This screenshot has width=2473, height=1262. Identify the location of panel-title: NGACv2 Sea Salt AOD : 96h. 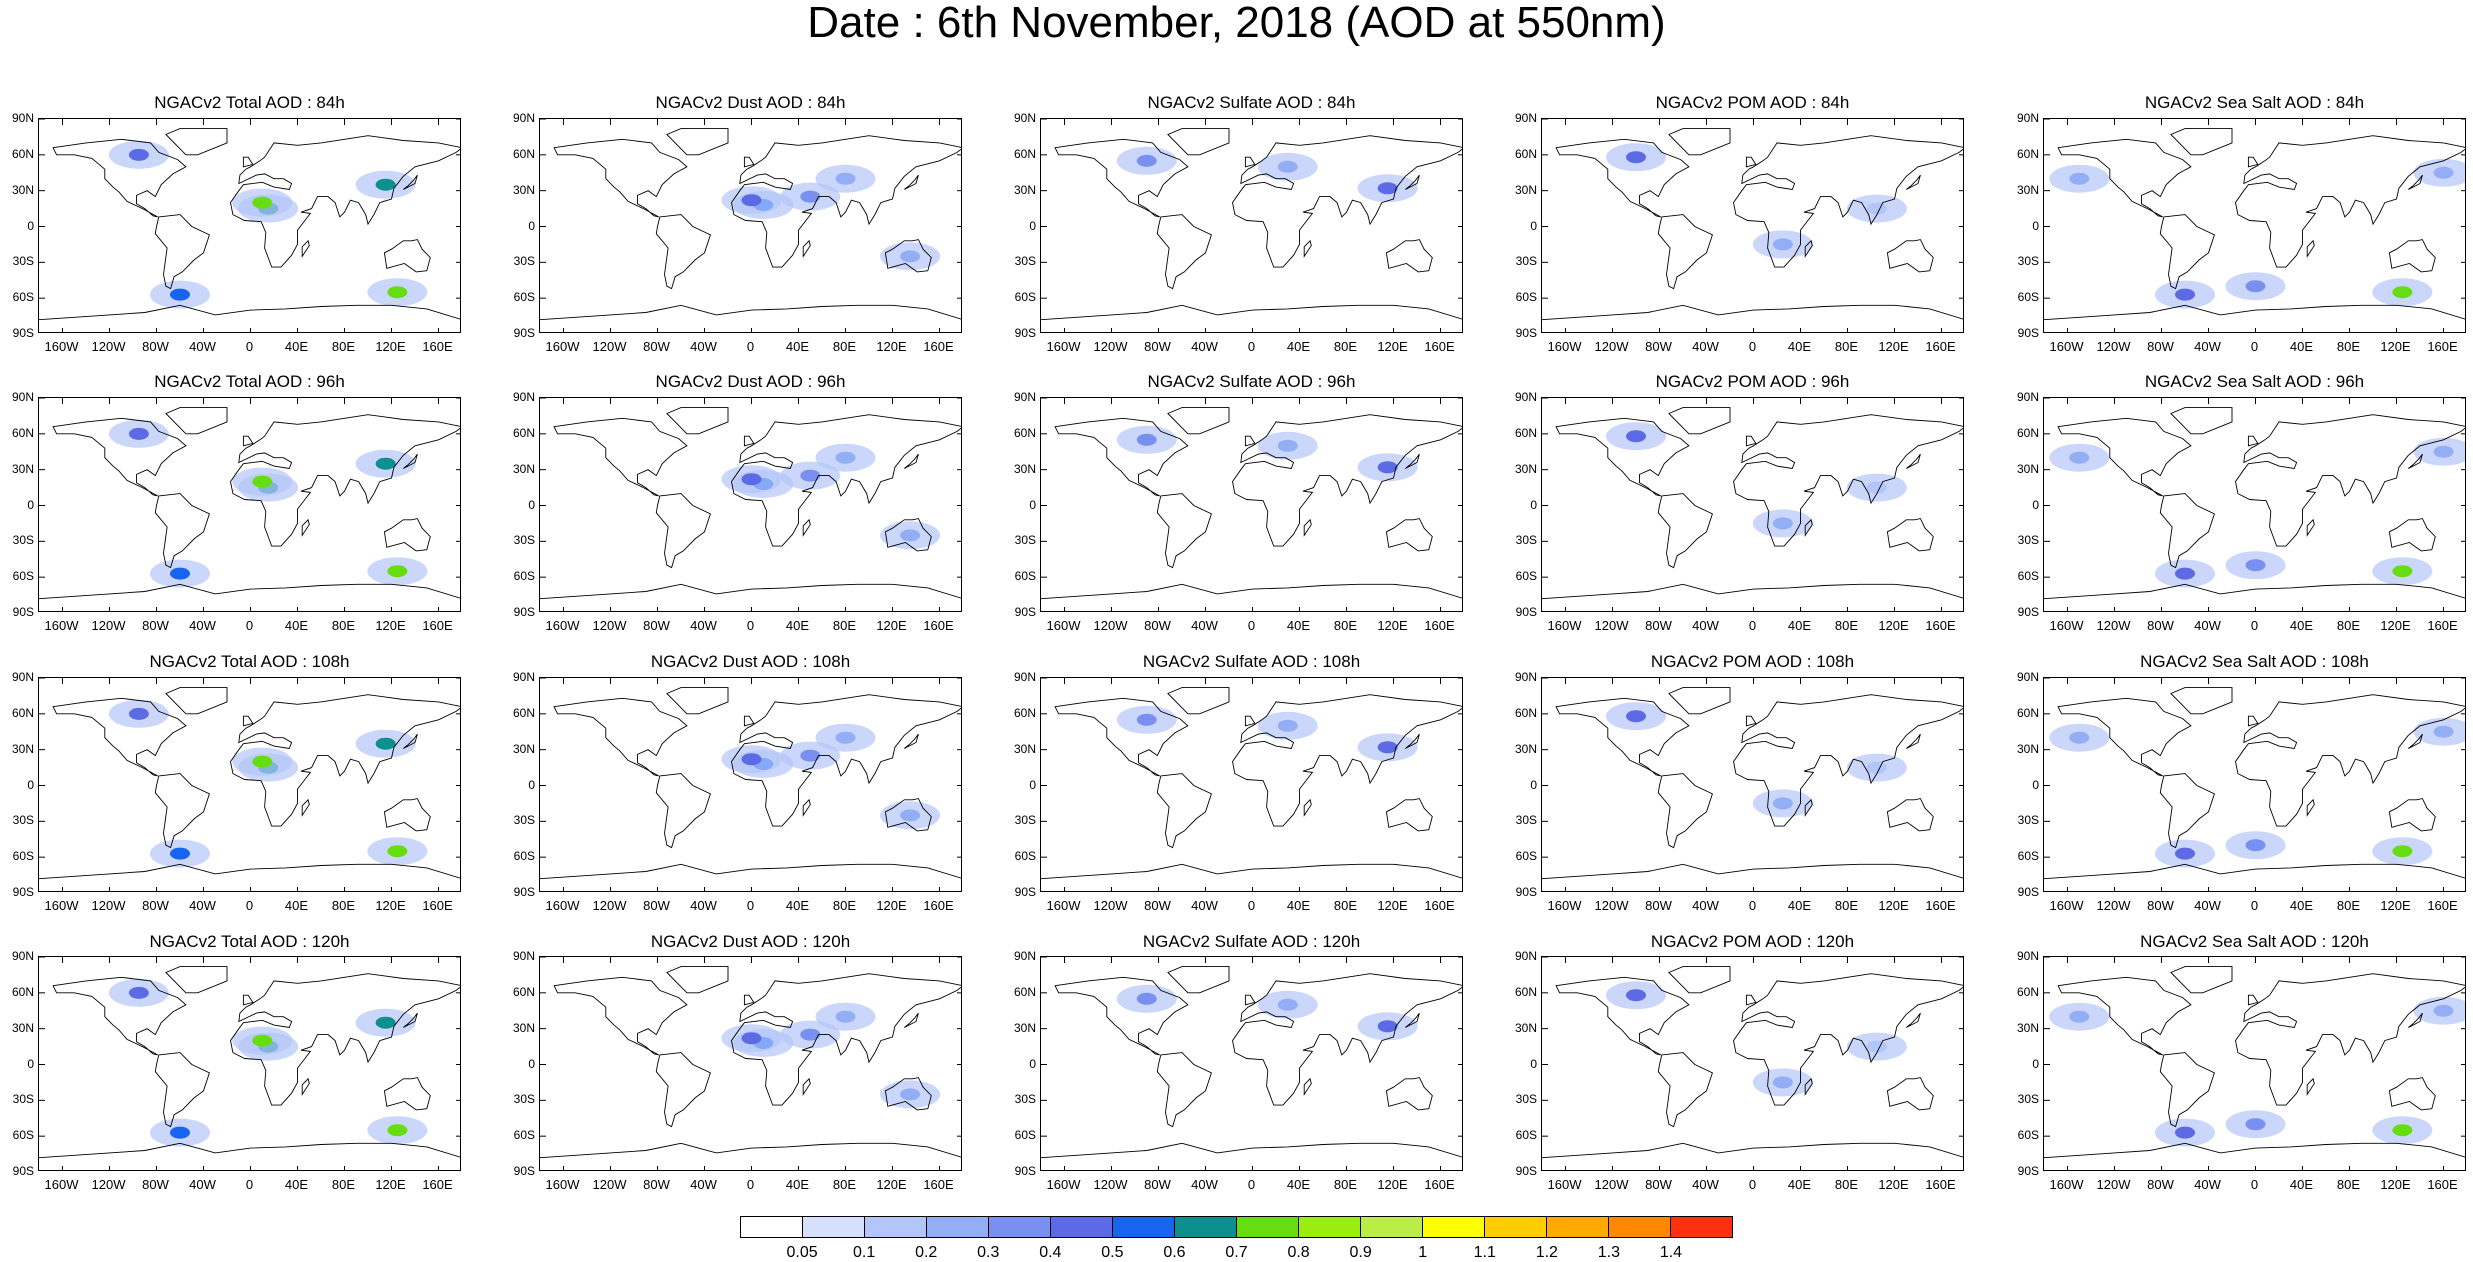
(2254, 381).